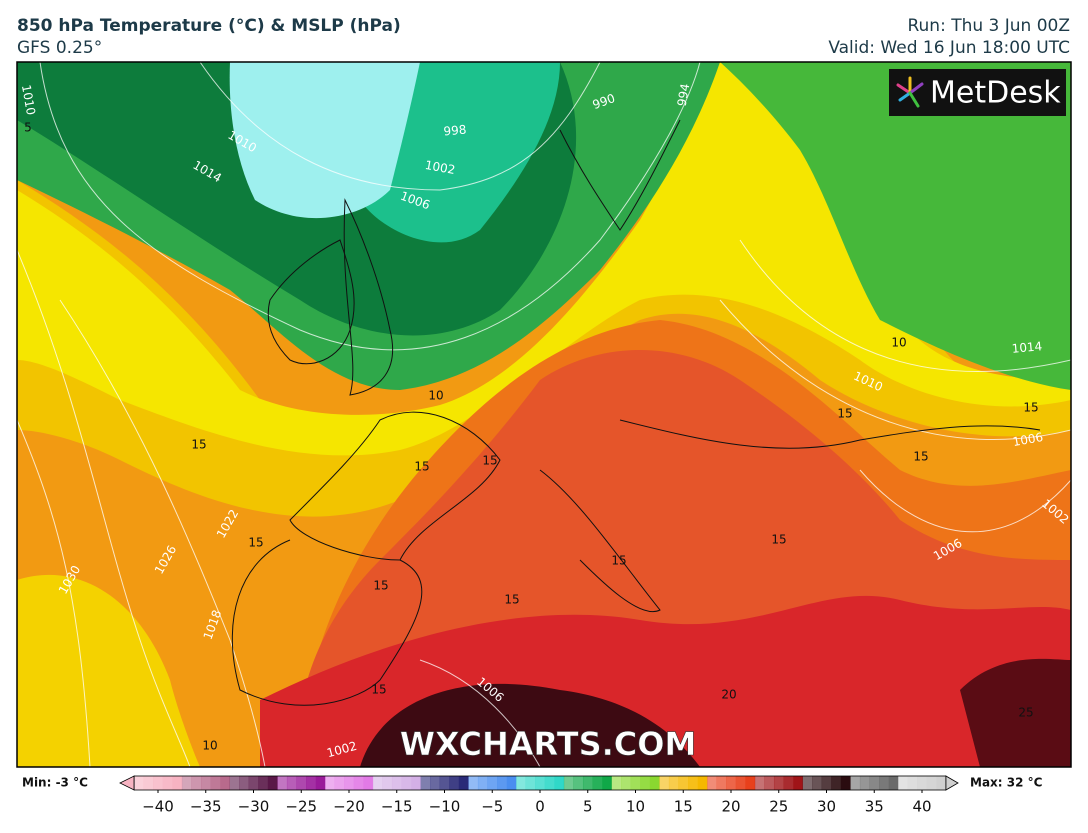 The width and height of the screenshot is (1088, 833). Describe the element at coordinates (301, 807) in the screenshot. I see `colorbar-tick-label: −25` at that location.